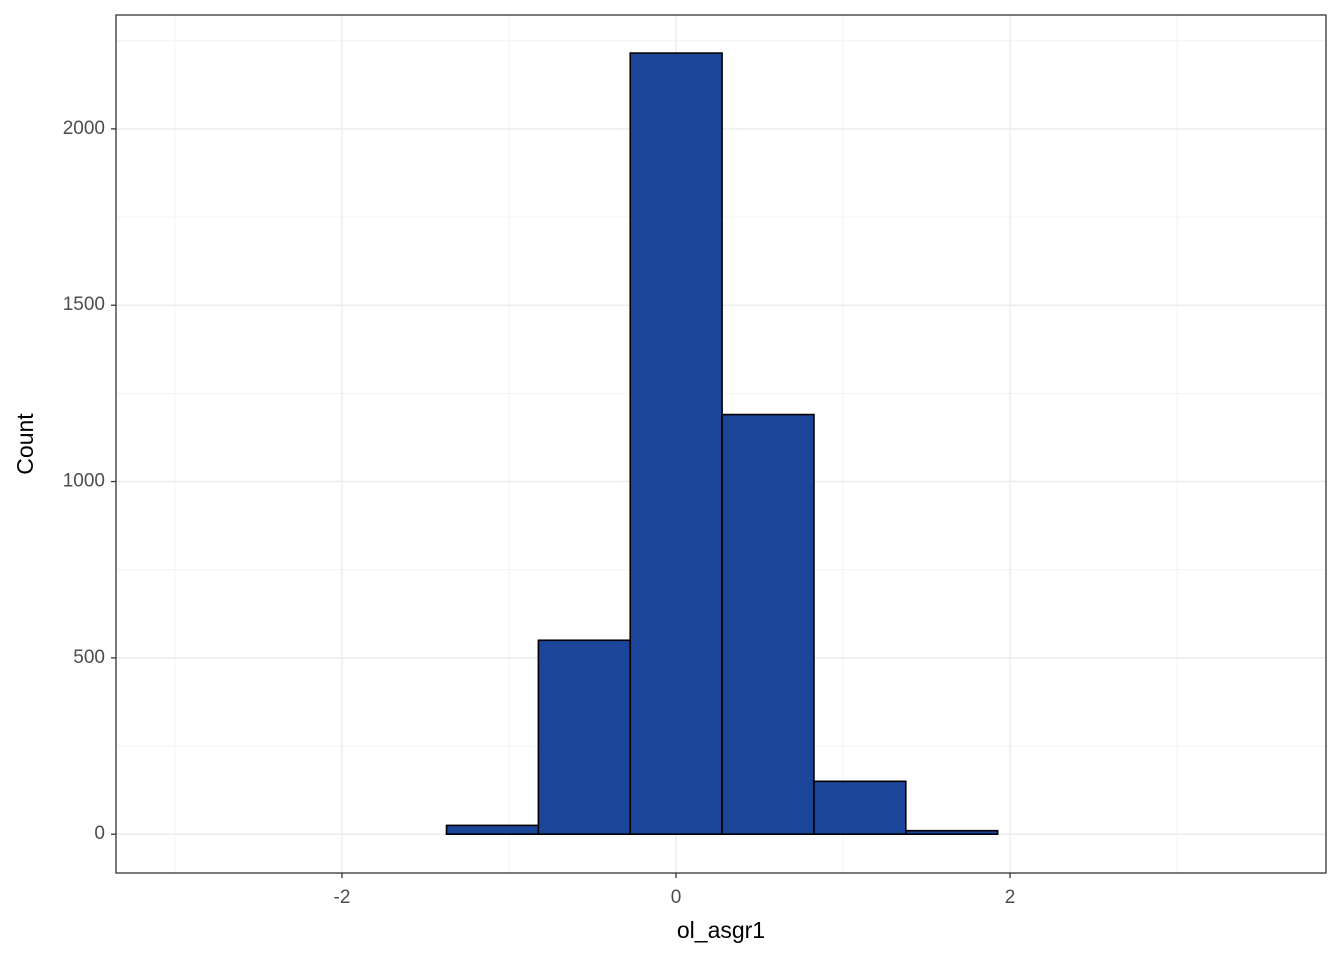  What do you see at coordinates (84, 128) in the screenshot?
I see `y-tick-label: 2000` at bounding box center [84, 128].